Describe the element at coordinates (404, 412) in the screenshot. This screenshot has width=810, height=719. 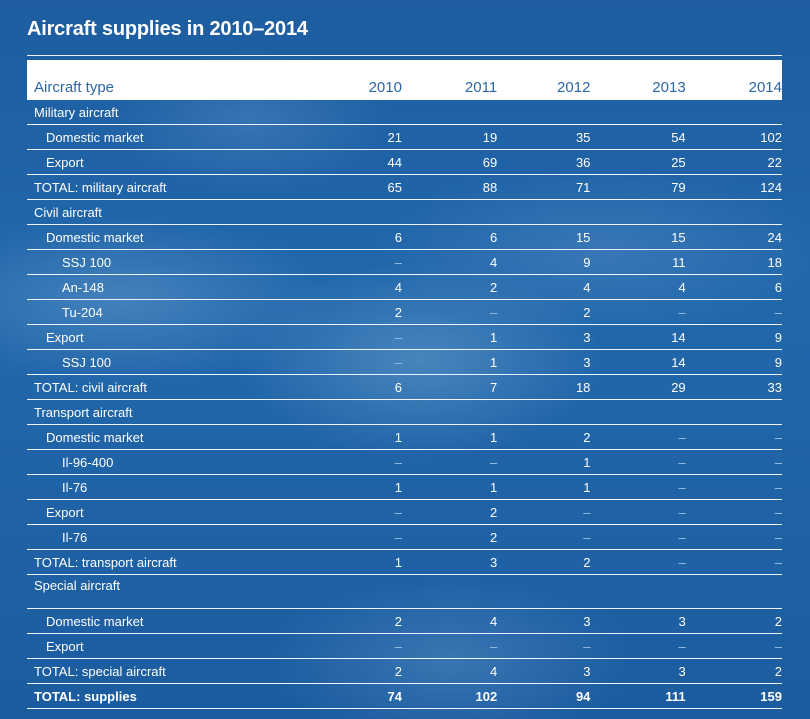
I see `table-section-row: Transport aircraft` at that location.